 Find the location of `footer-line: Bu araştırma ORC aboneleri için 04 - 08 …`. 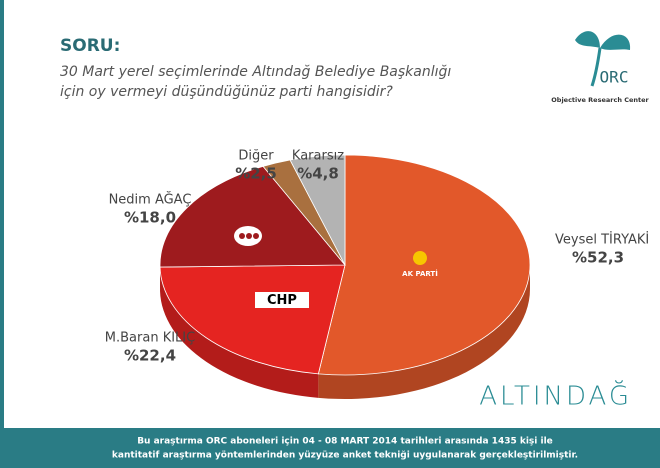

footer-line: Bu araştırma ORC aboneleri için 04 - 08 … is located at coordinates (345, 442).